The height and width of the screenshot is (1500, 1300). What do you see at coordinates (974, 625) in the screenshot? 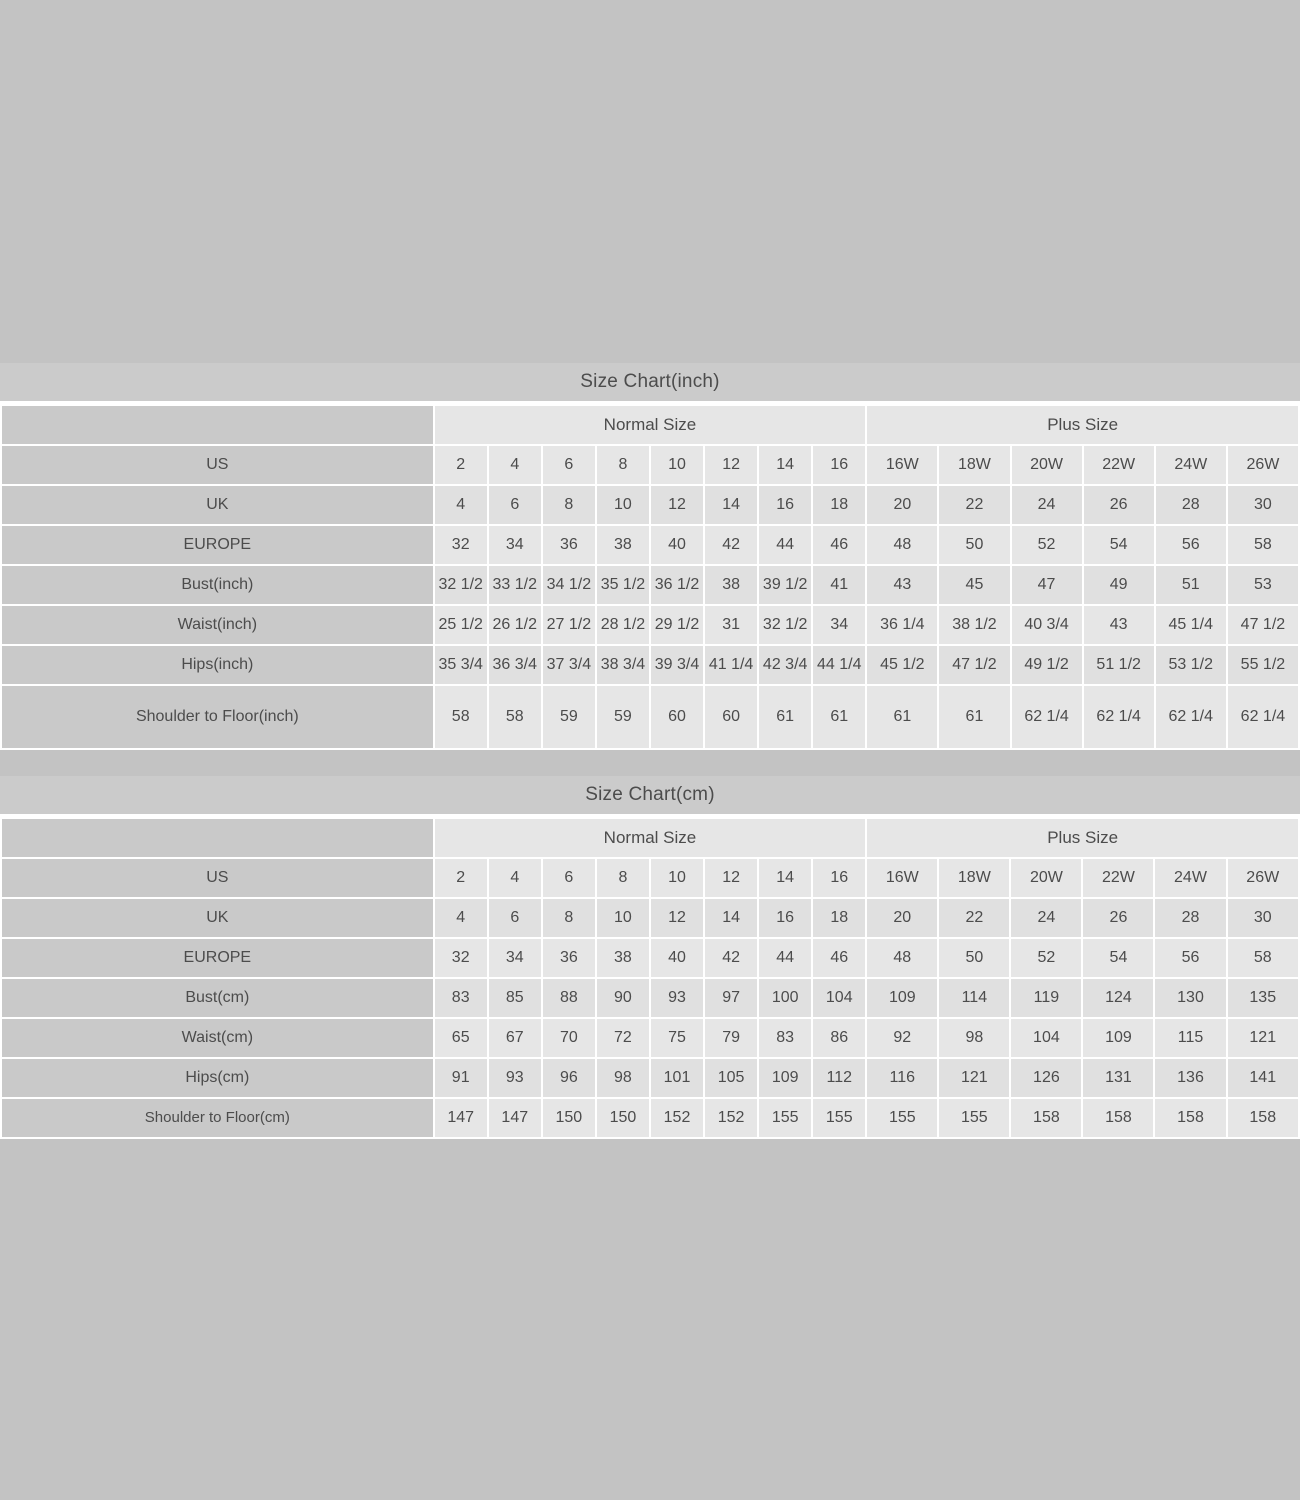
I see `table-cell: 38 1/2` at bounding box center [974, 625].